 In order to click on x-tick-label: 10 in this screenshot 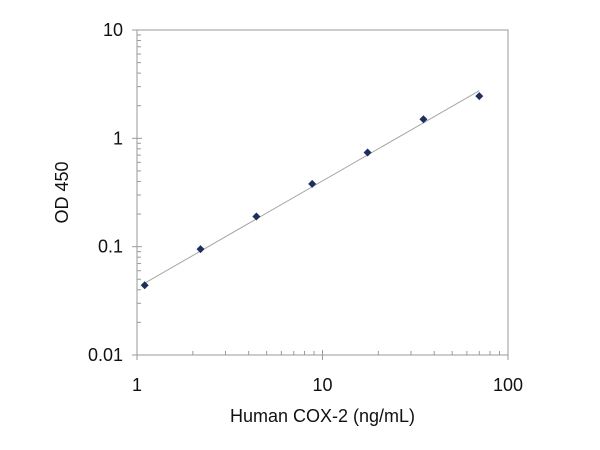, I will do `click(322, 385)`.